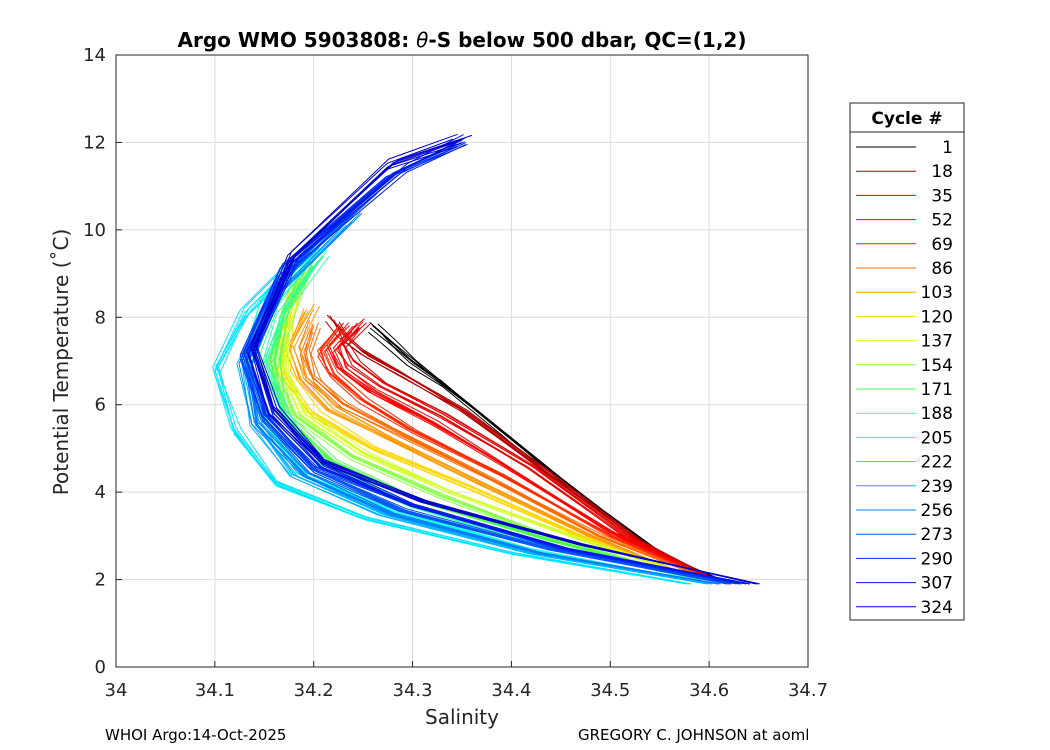 The width and height of the screenshot is (1050, 750). What do you see at coordinates (100, 405) in the screenshot?
I see `y-tick-label: 6` at bounding box center [100, 405].